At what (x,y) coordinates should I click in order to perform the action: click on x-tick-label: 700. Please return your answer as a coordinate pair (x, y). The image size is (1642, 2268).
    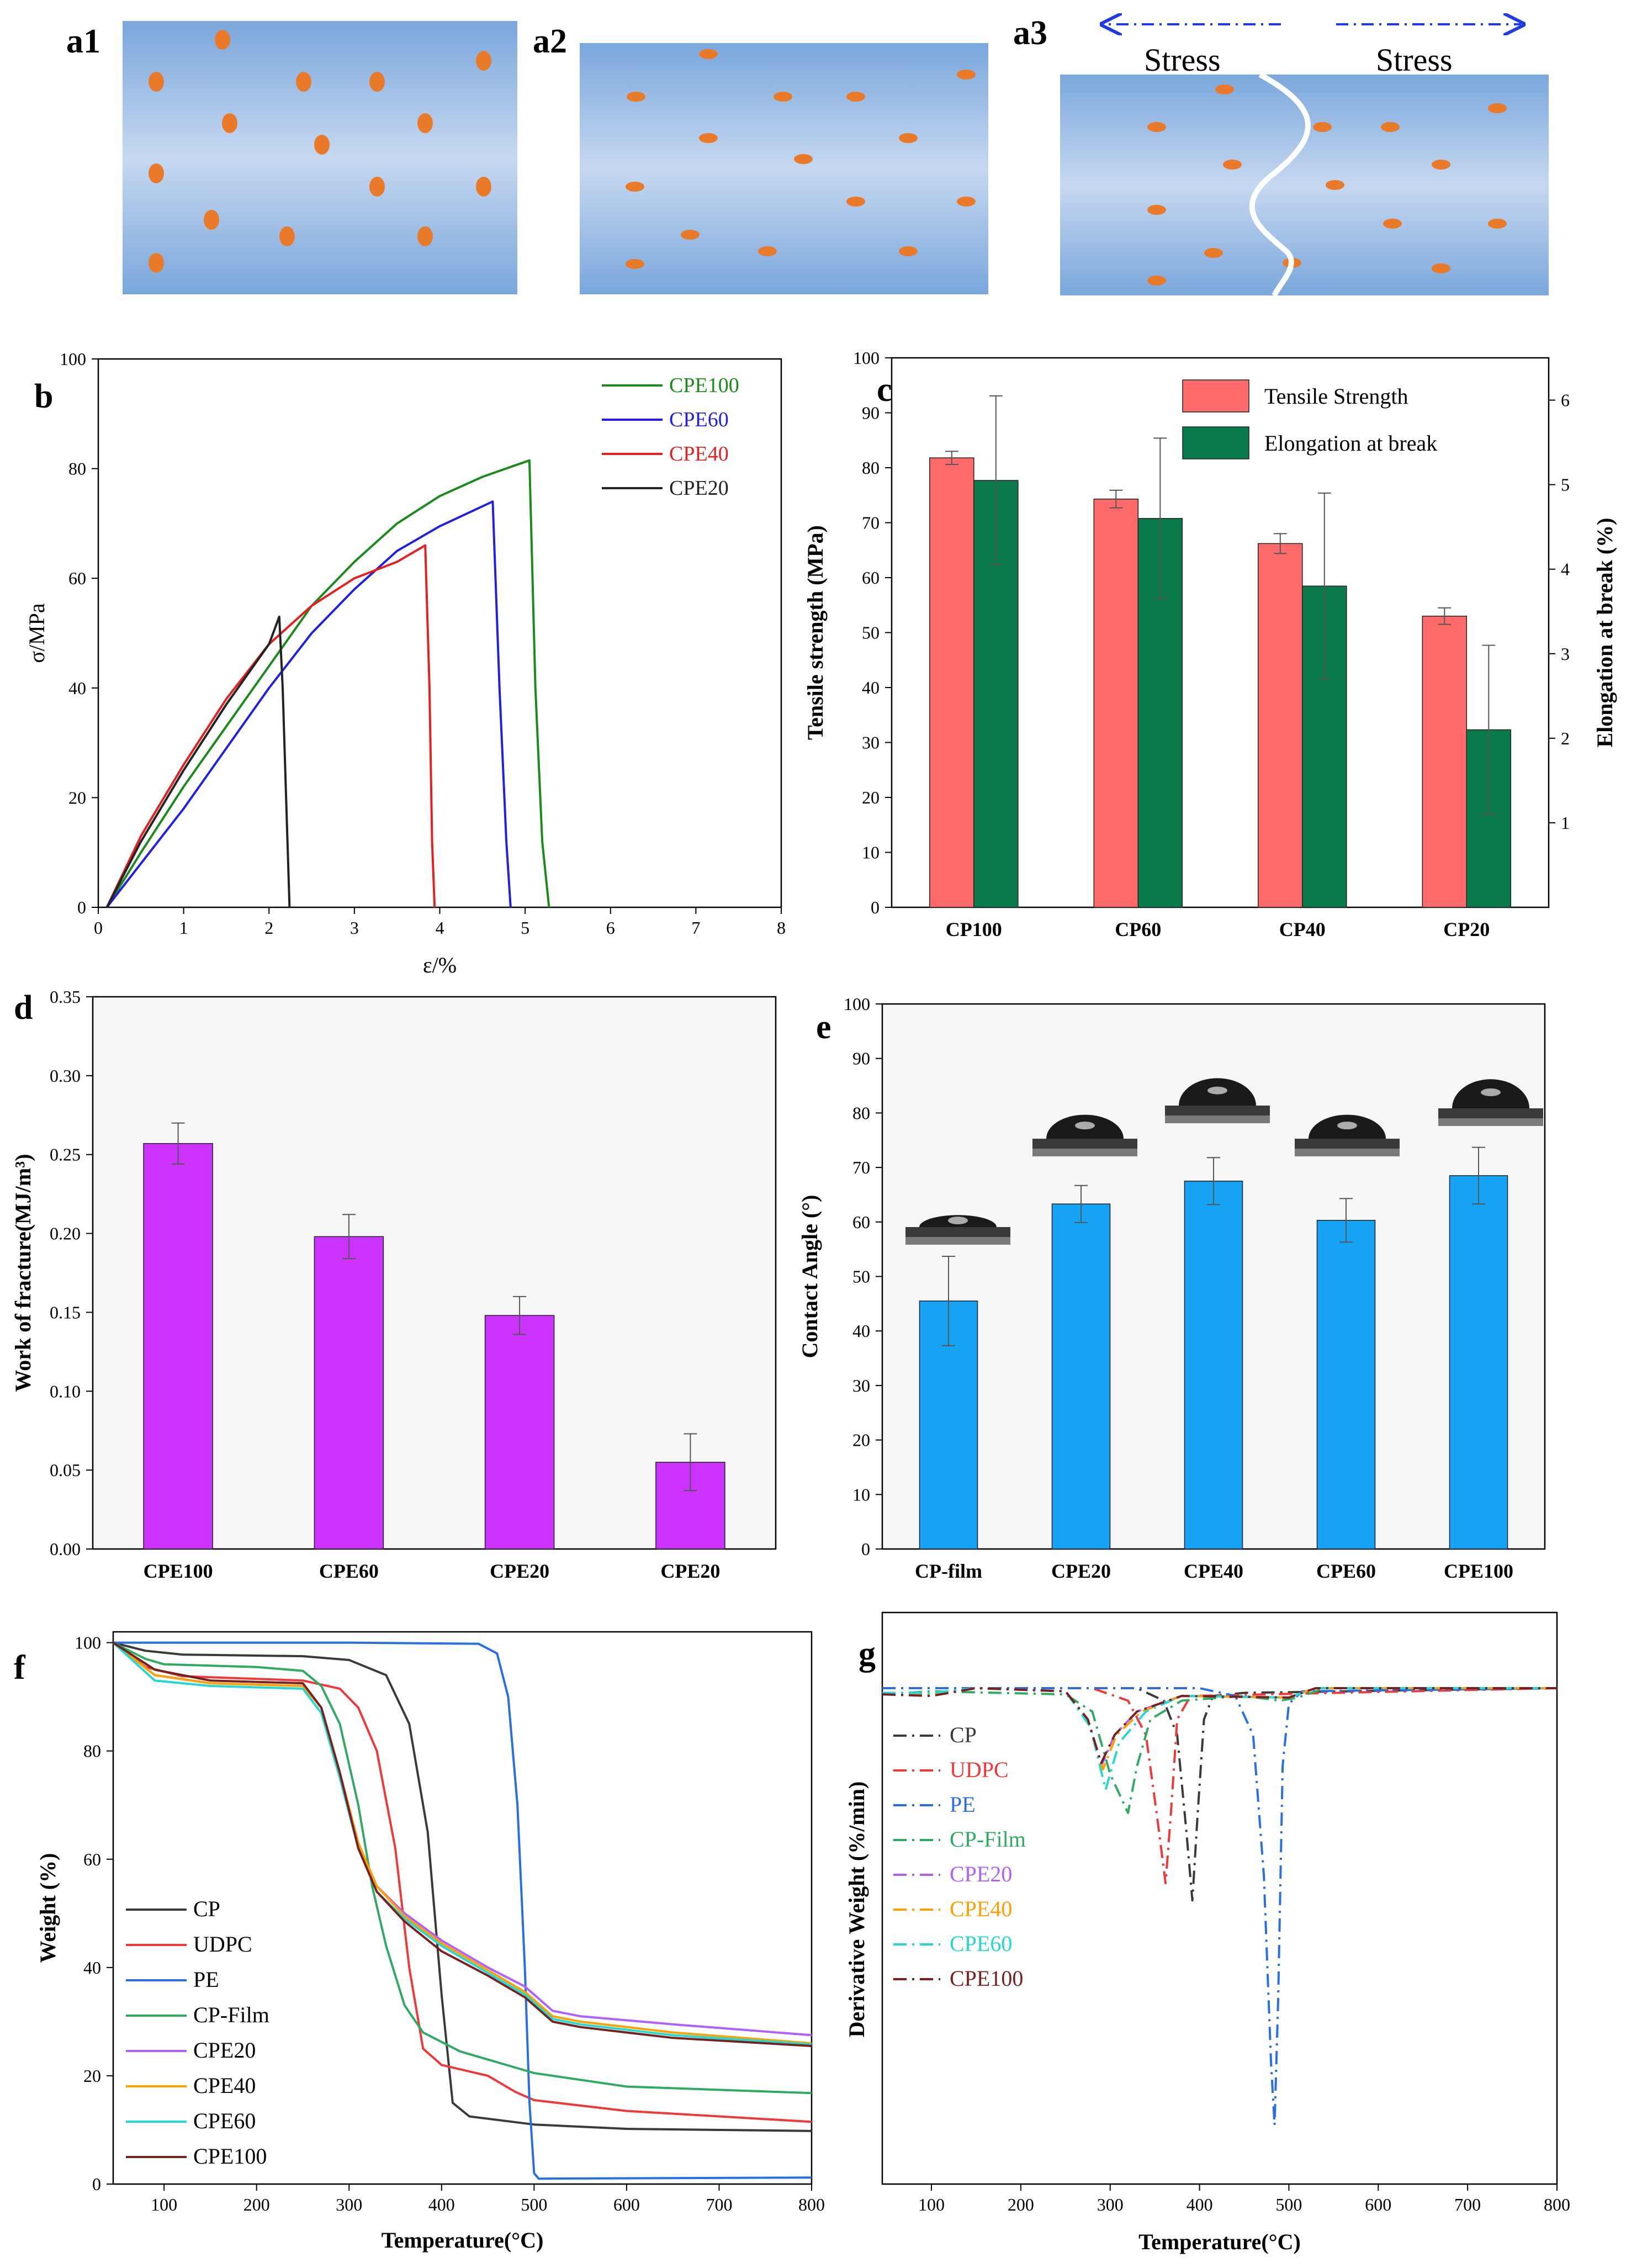
    Looking at the image, I should click on (1467, 2204).